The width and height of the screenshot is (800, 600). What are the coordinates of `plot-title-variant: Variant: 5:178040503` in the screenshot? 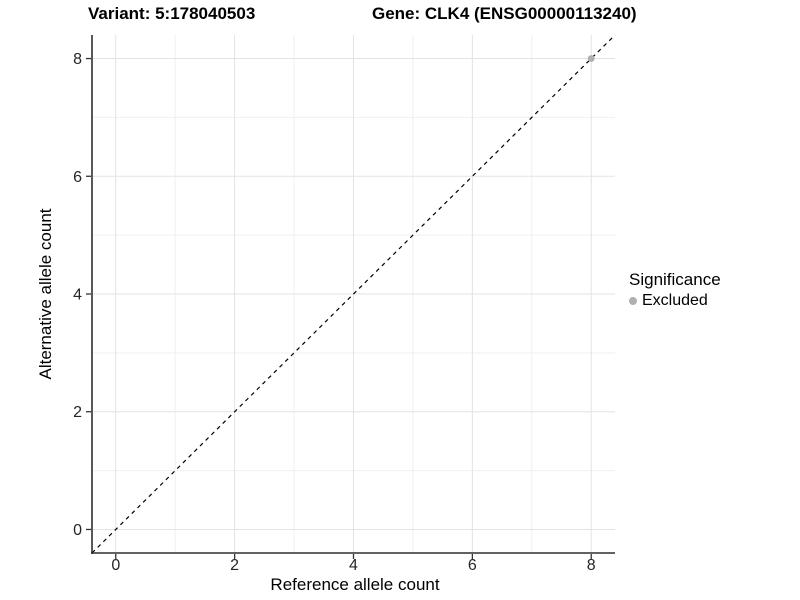 It's located at (172, 13).